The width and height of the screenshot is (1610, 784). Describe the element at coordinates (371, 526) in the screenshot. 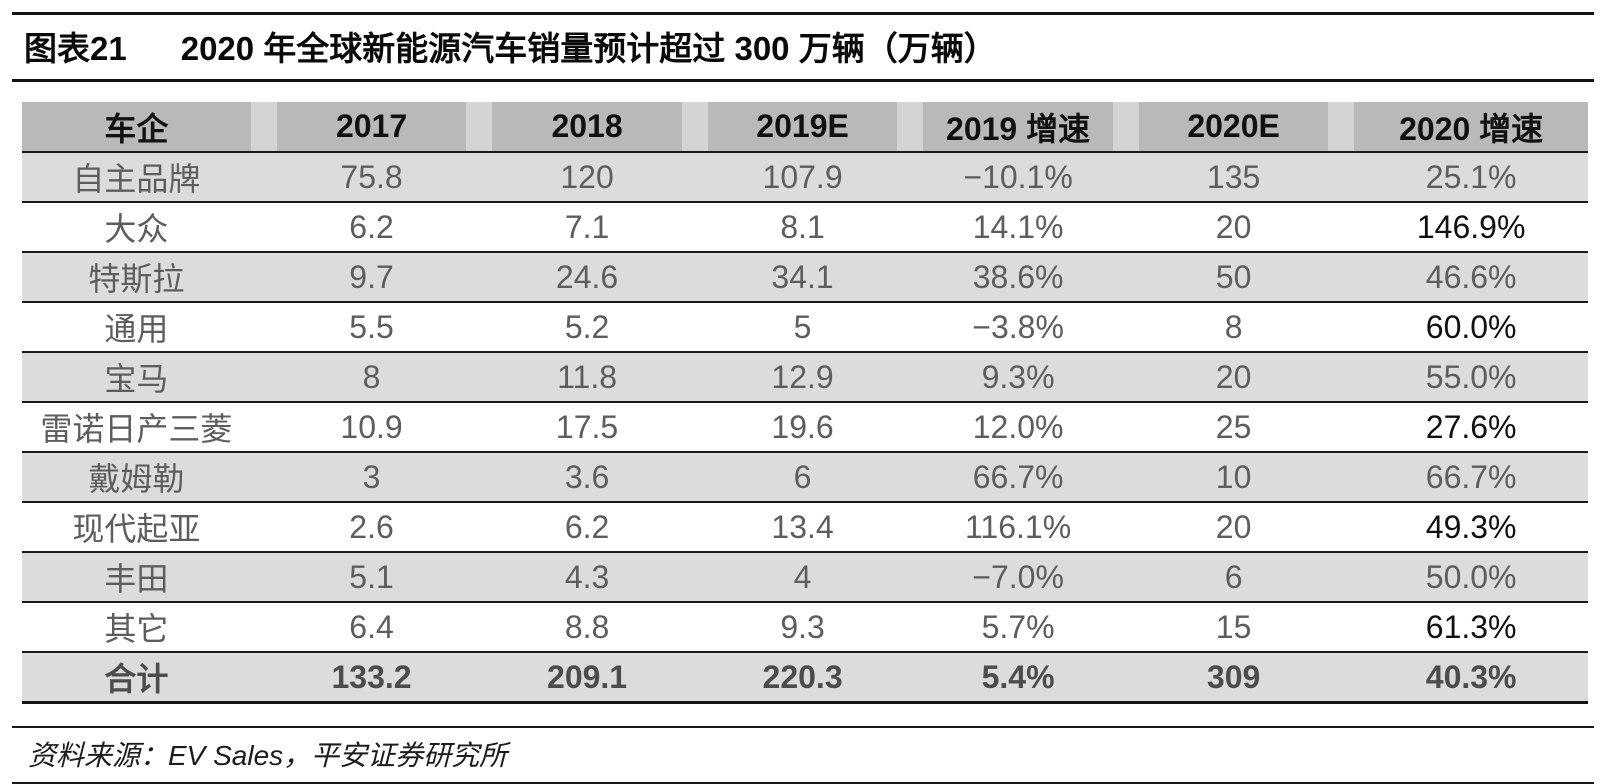

I see `cell-value: 2.6` at that location.